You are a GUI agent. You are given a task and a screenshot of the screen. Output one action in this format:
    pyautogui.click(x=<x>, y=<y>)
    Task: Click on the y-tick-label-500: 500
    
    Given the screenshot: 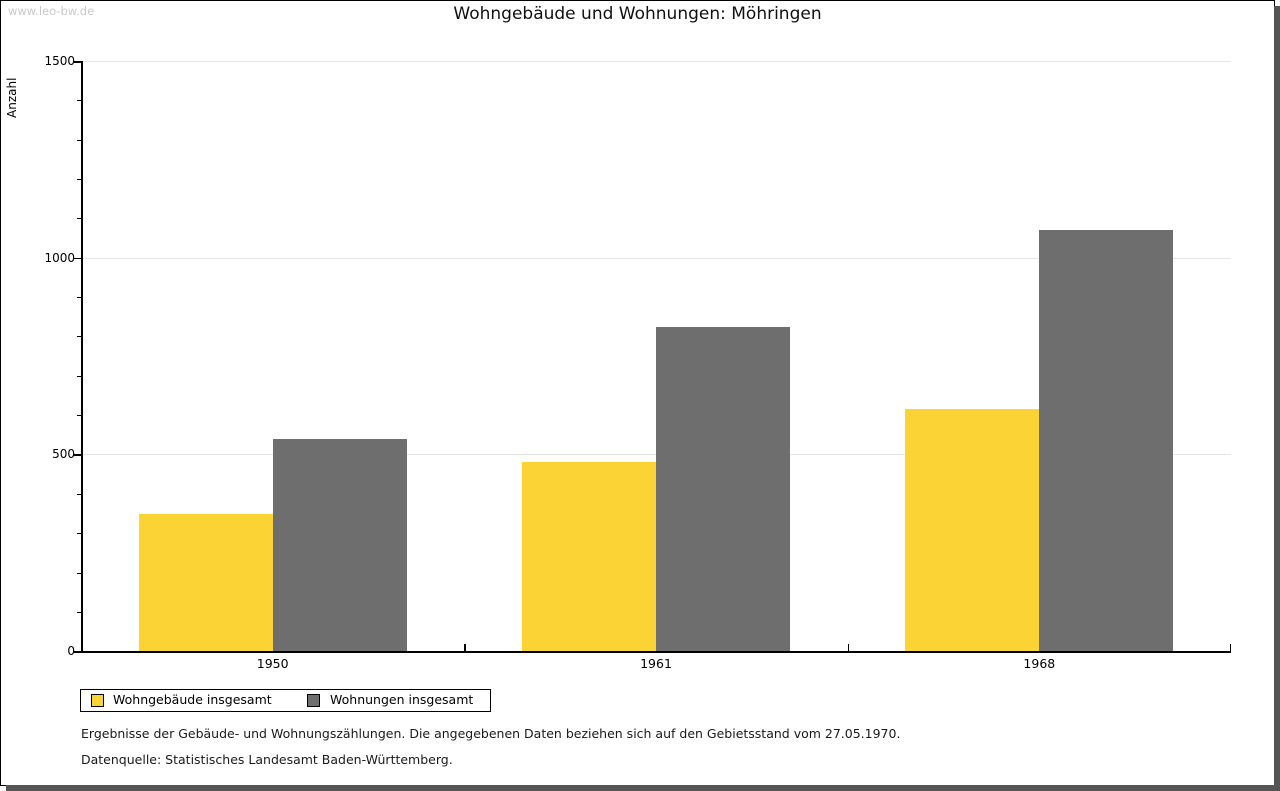 What is the action you would take?
    pyautogui.click(x=63, y=454)
    